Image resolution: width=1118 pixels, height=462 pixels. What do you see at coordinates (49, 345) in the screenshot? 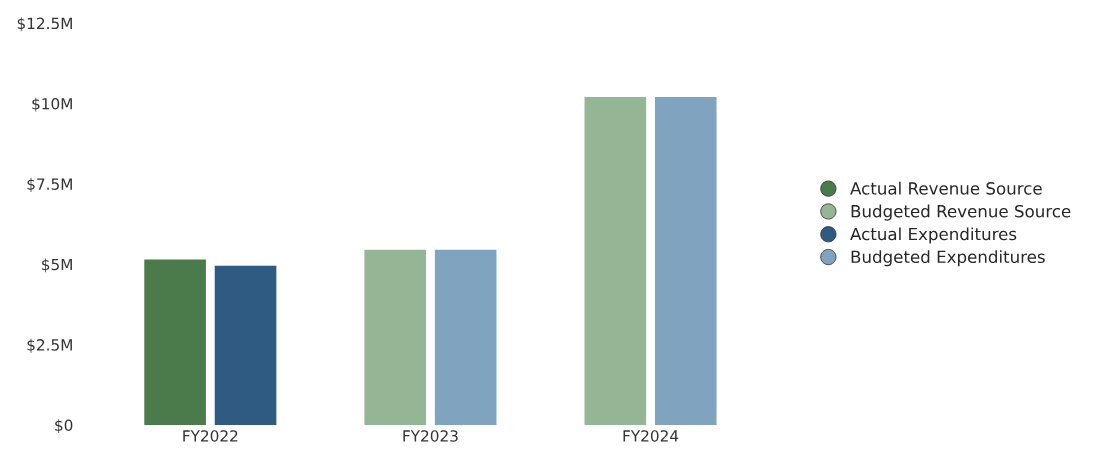
I see `y-tick-label: $2.5M` at bounding box center [49, 345].